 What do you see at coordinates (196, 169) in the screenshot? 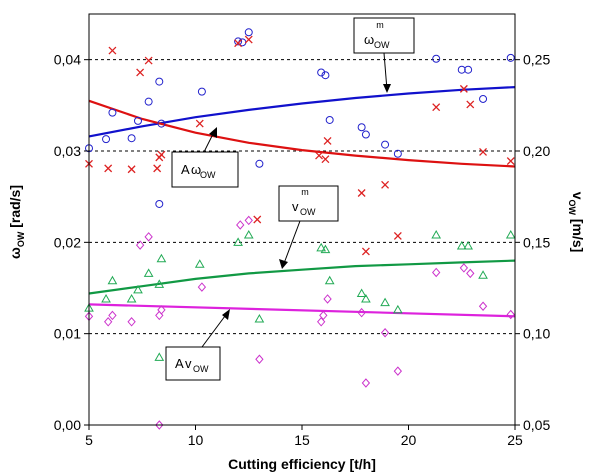
I see `annotation-a-omega-main: ω` at bounding box center [196, 169].